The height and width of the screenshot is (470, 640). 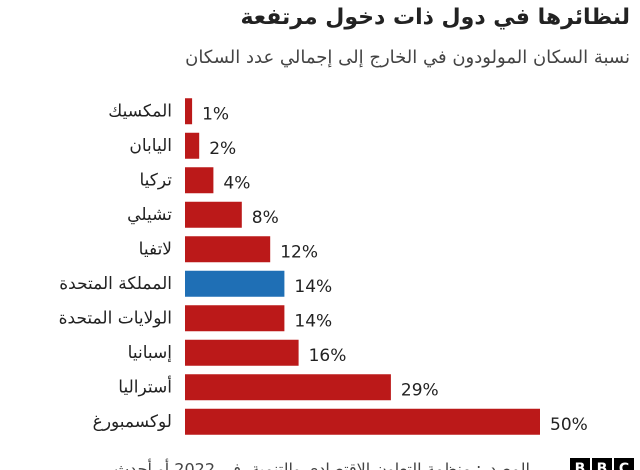 What do you see at coordinates (222, 149) in the screenshot?
I see `value-label: 2%` at bounding box center [222, 149].